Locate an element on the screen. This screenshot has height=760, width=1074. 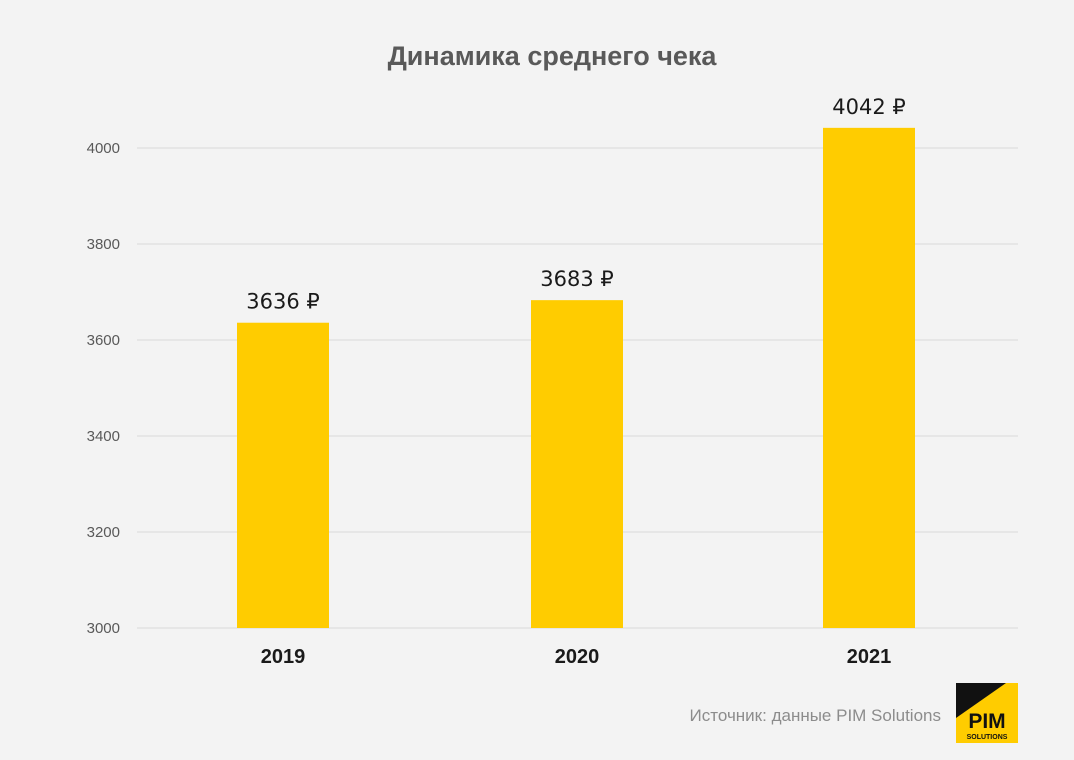
y-tick-label-3600: 3600 is located at coordinates (103, 340).